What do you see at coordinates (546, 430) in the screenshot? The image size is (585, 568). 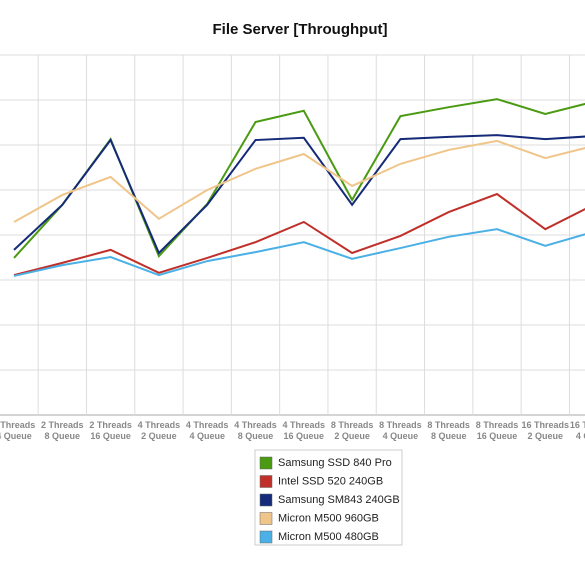 I see `x-tick-label: 16 Threads 2 Queue` at bounding box center [546, 430].